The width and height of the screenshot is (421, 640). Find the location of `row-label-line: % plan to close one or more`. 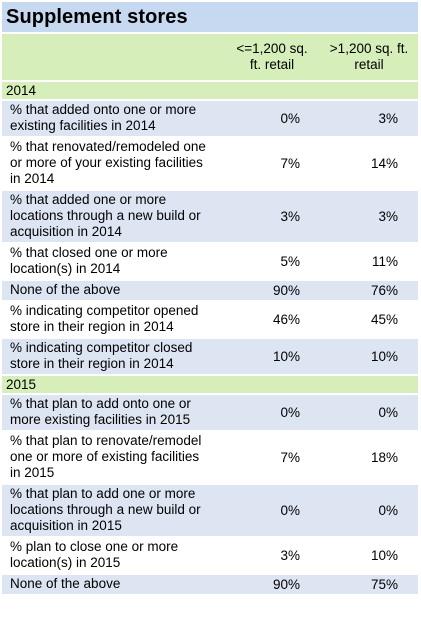

row-label-line: % plan to close one or more is located at coordinates (94, 546).